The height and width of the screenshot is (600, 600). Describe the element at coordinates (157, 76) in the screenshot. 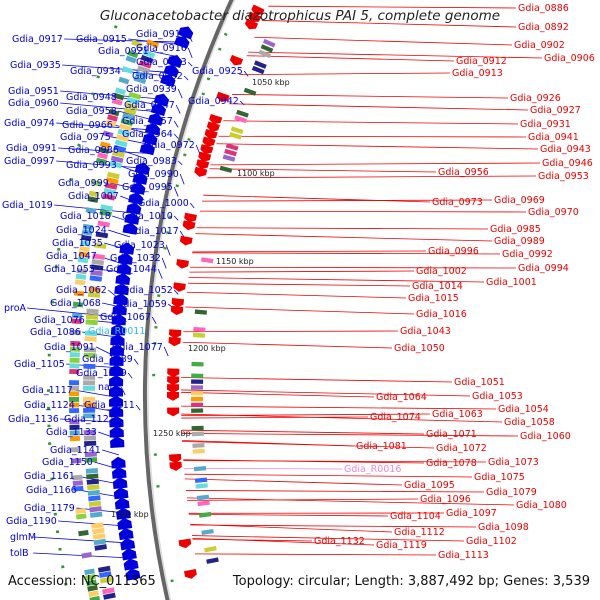

I see `gene-label-forward: Gdia_0932` at that location.